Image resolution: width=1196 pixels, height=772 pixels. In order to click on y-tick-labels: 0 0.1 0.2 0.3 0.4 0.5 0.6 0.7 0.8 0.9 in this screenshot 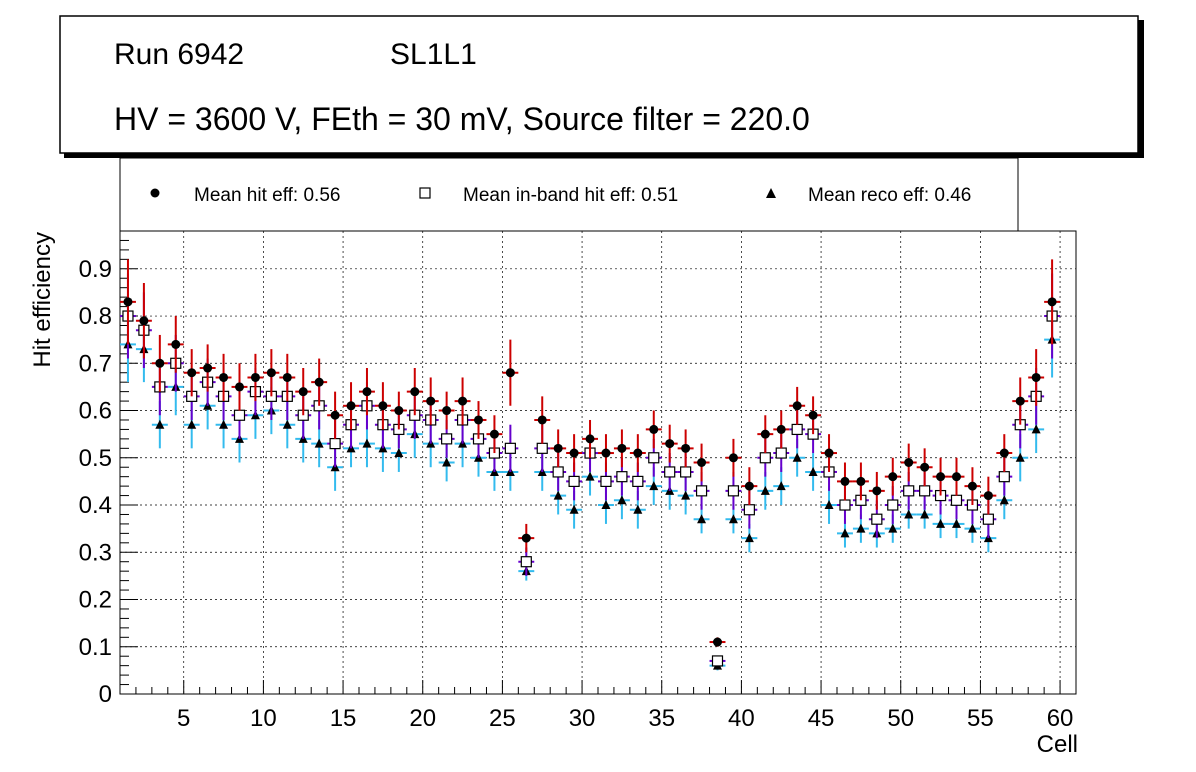, I will do `click(95, 482)`.